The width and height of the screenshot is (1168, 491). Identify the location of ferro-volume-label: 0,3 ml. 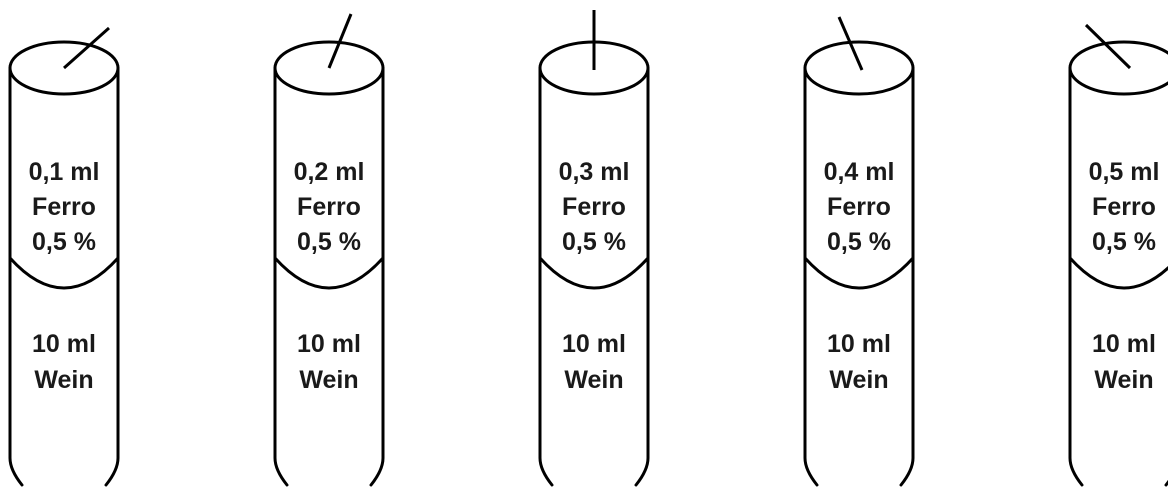
(594, 172).